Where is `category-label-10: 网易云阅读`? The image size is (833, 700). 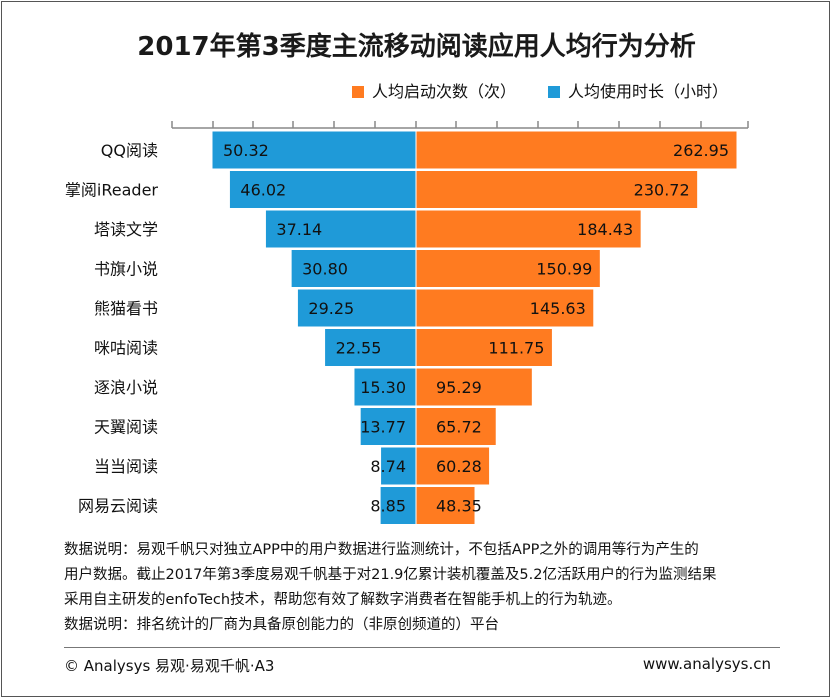
category-label-10: 网易云阅读 is located at coordinates (118, 506).